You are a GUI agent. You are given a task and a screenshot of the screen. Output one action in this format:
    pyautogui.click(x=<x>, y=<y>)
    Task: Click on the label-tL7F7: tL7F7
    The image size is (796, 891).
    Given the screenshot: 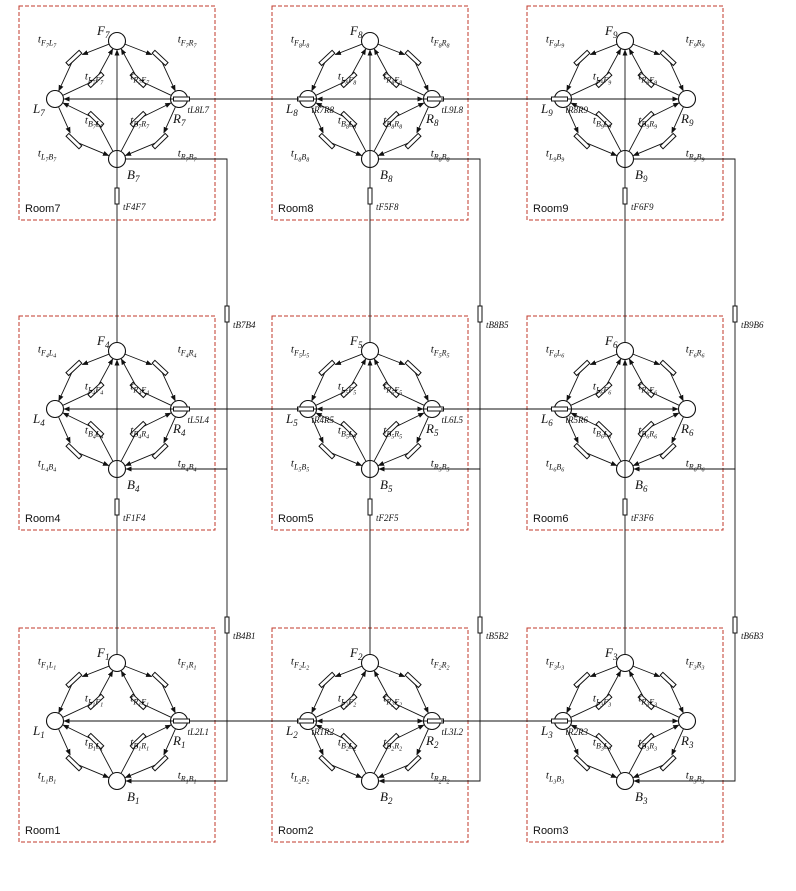 What is the action you would take?
    pyautogui.click(x=94, y=78)
    